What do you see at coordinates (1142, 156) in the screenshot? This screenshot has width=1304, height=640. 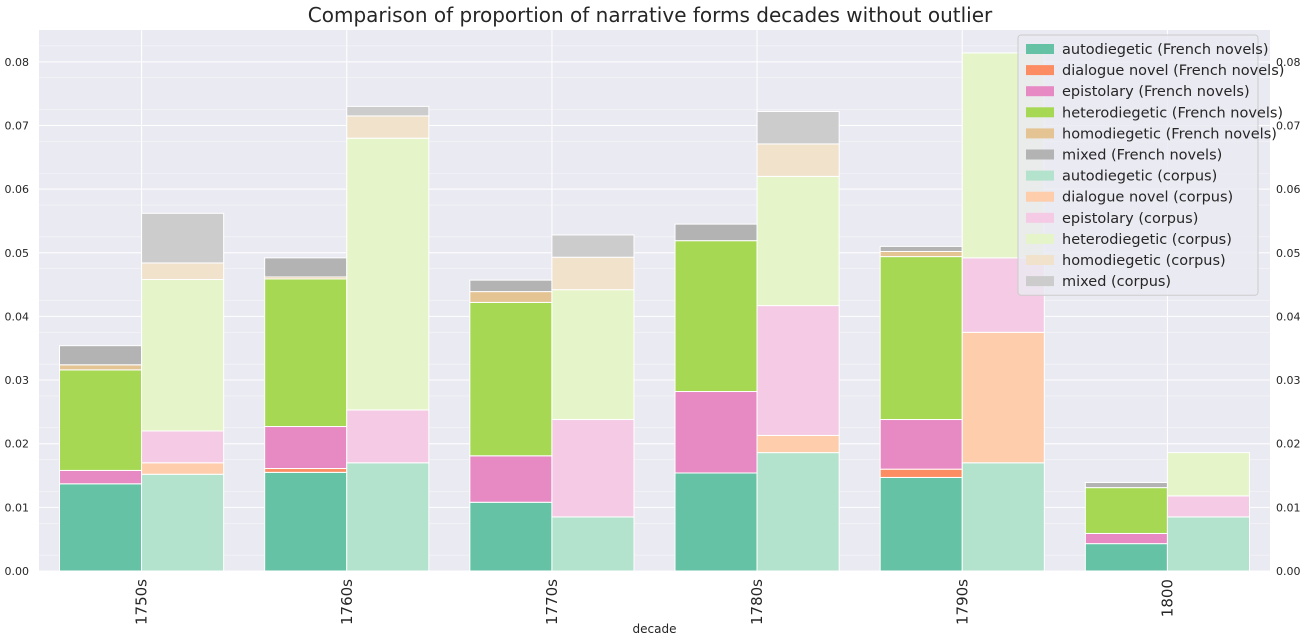 I see `legend-label: mixed (French novels)` at bounding box center [1142, 156].